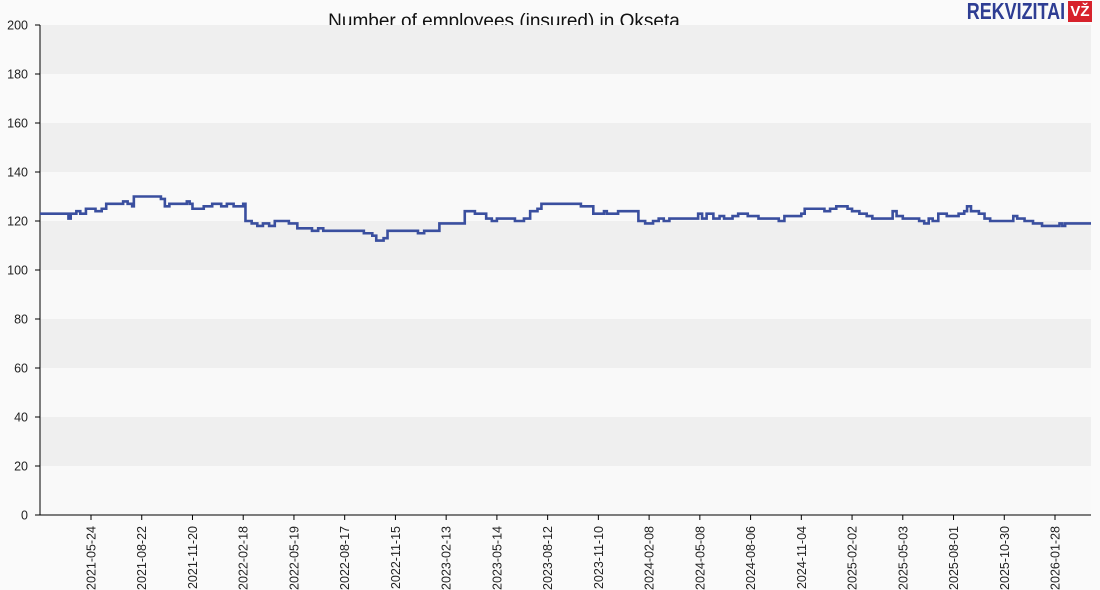 The height and width of the screenshot is (590, 1100). I want to click on logo-badge: VŽ, so click(1080, 11).